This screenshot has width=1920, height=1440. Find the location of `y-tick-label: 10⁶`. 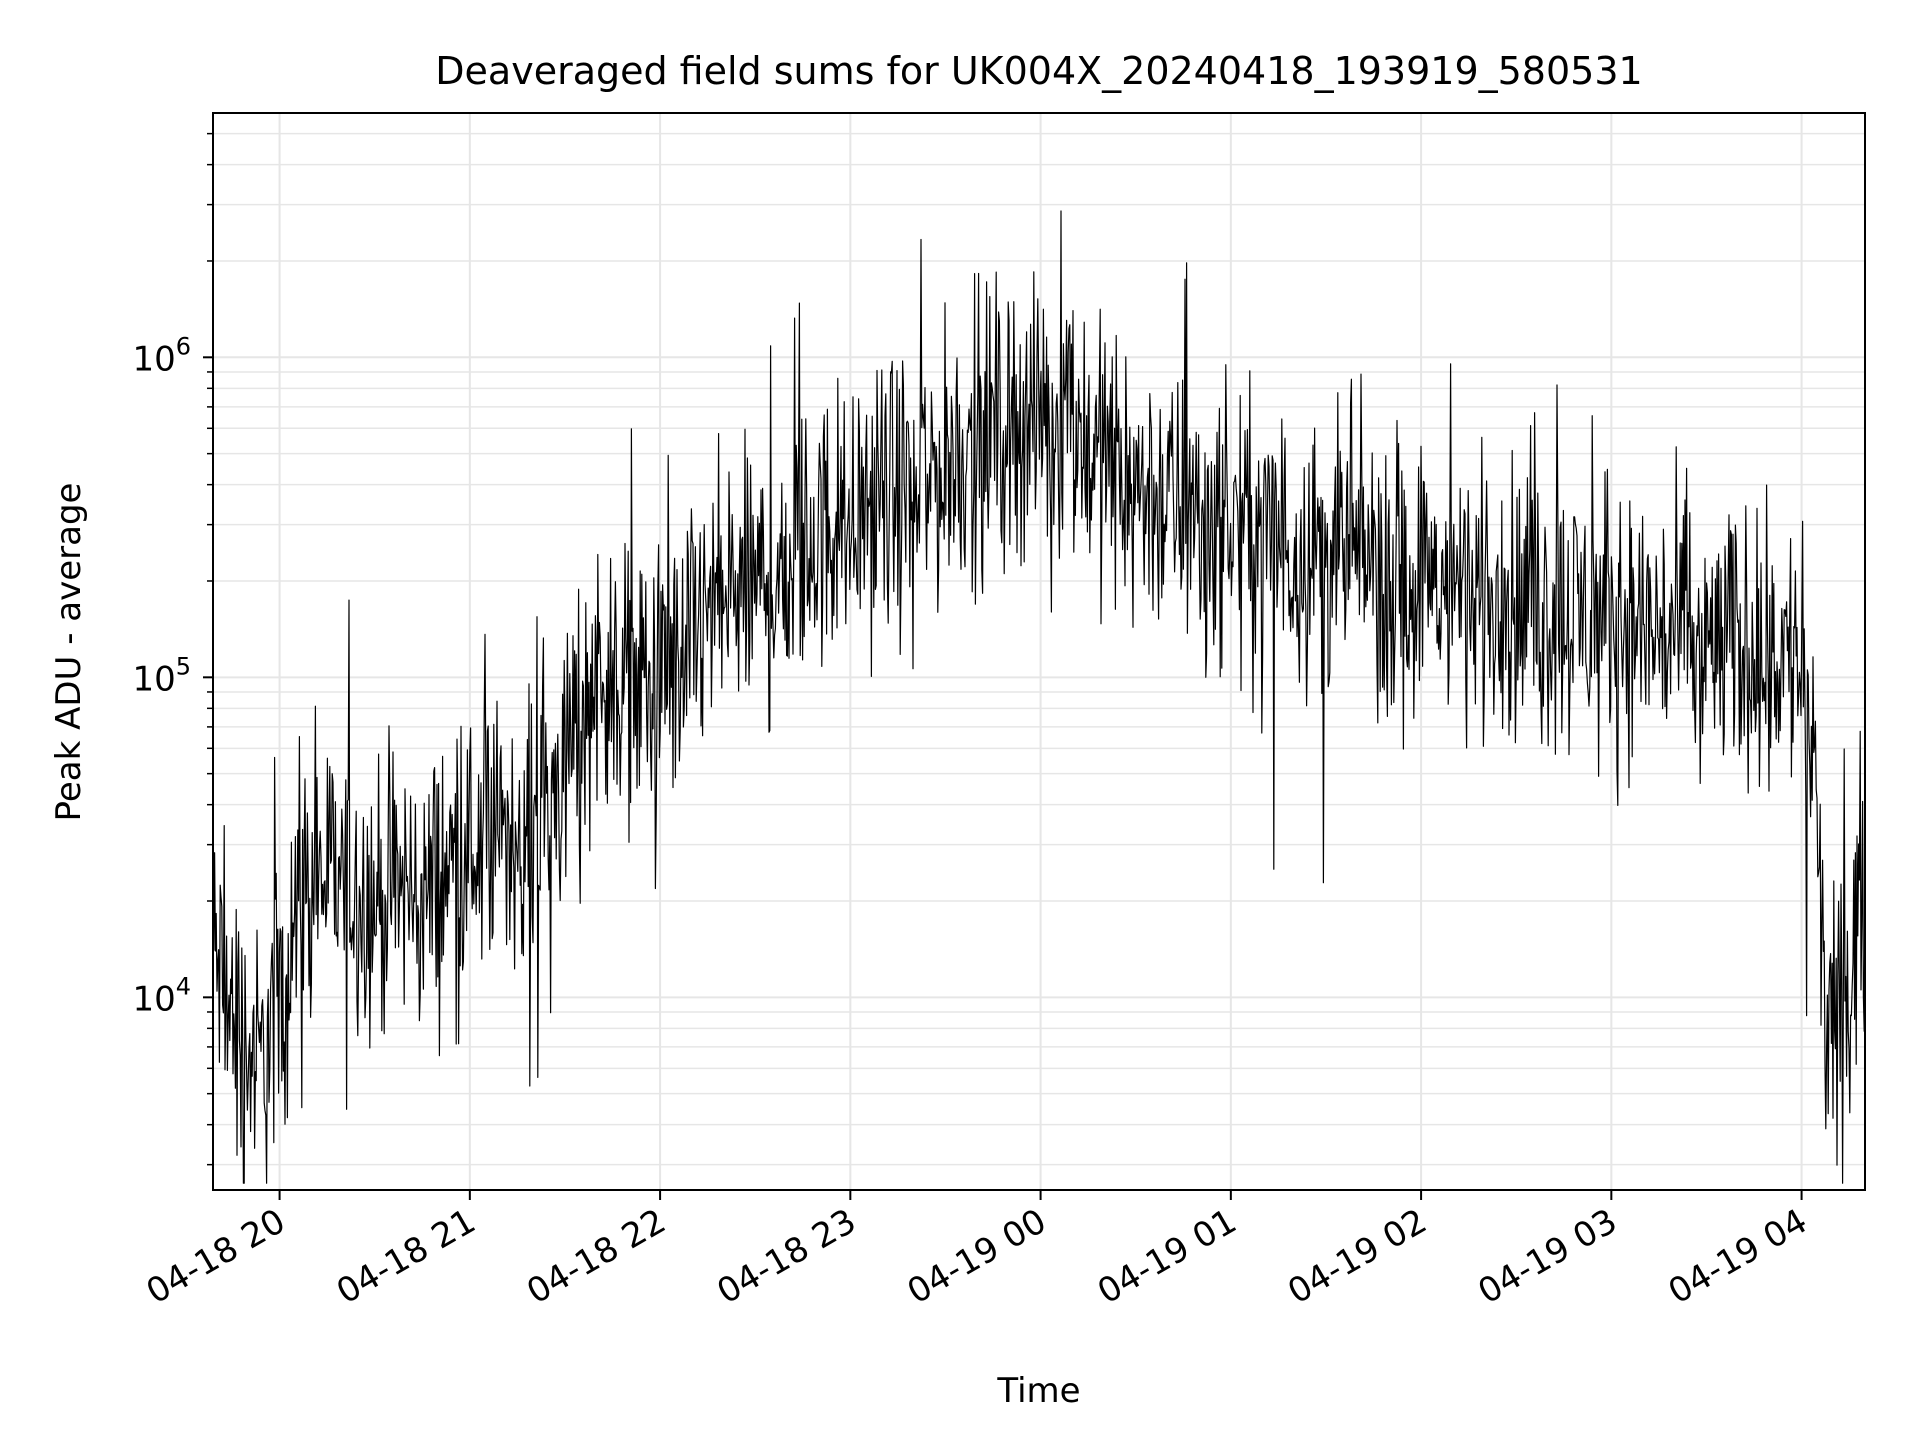

y-tick-label: 10⁶ is located at coordinates (161, 355).